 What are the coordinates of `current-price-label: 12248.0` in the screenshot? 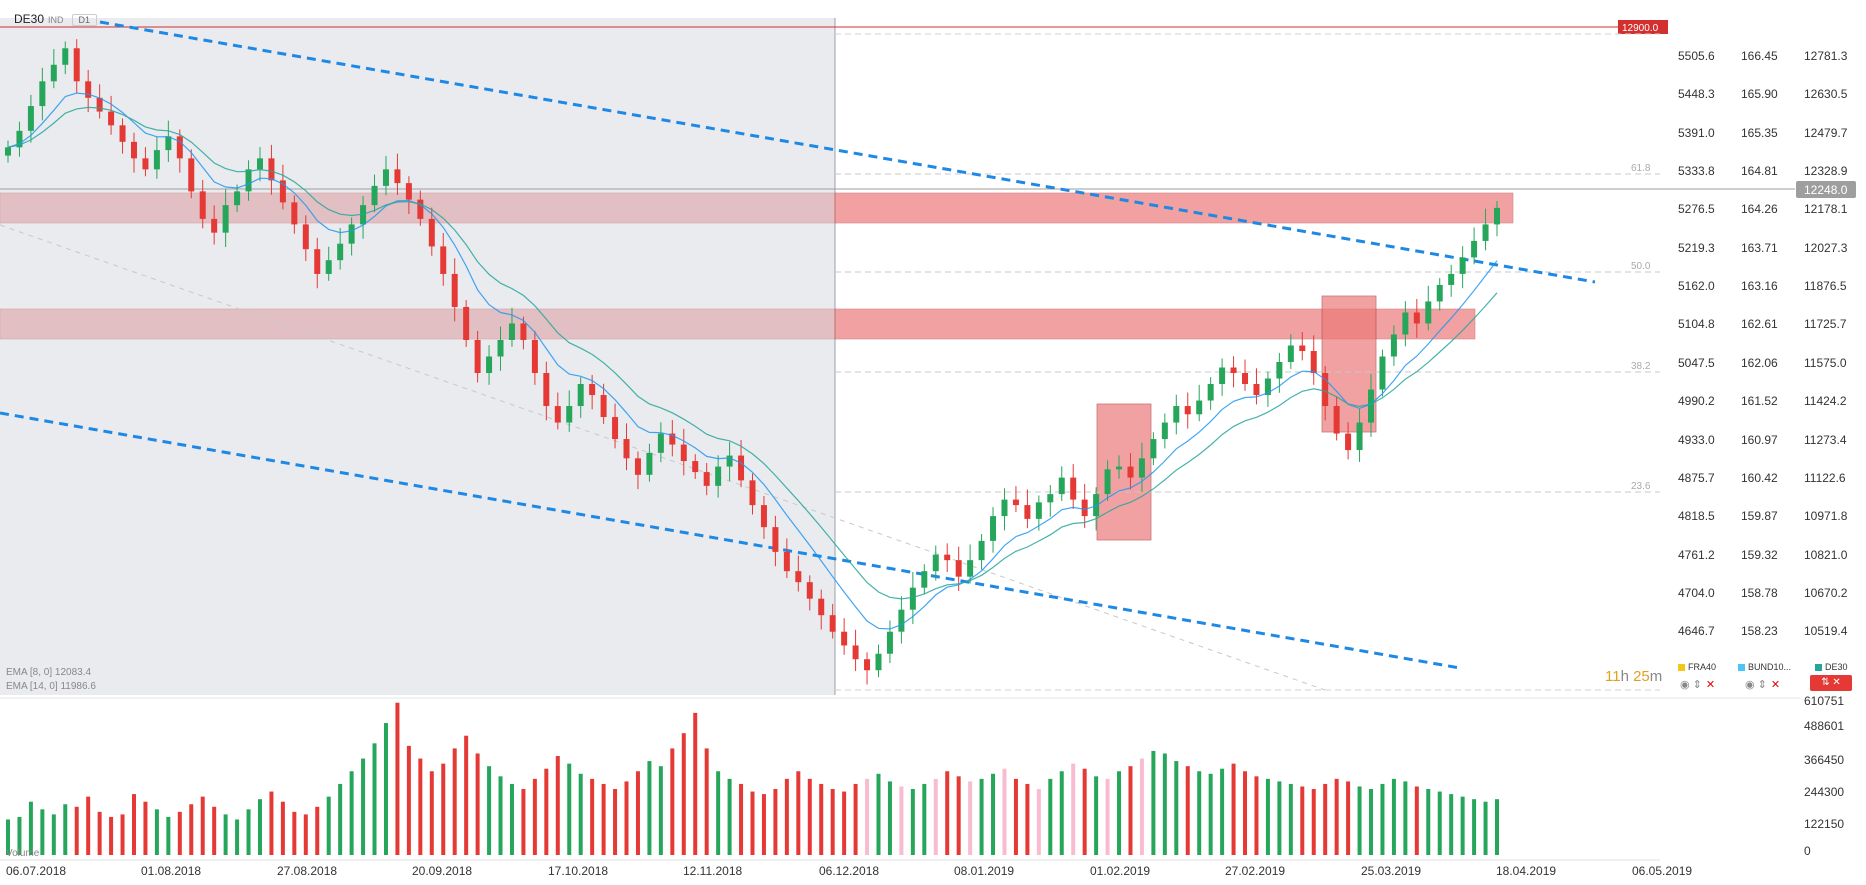 It's located at (1826, 190).